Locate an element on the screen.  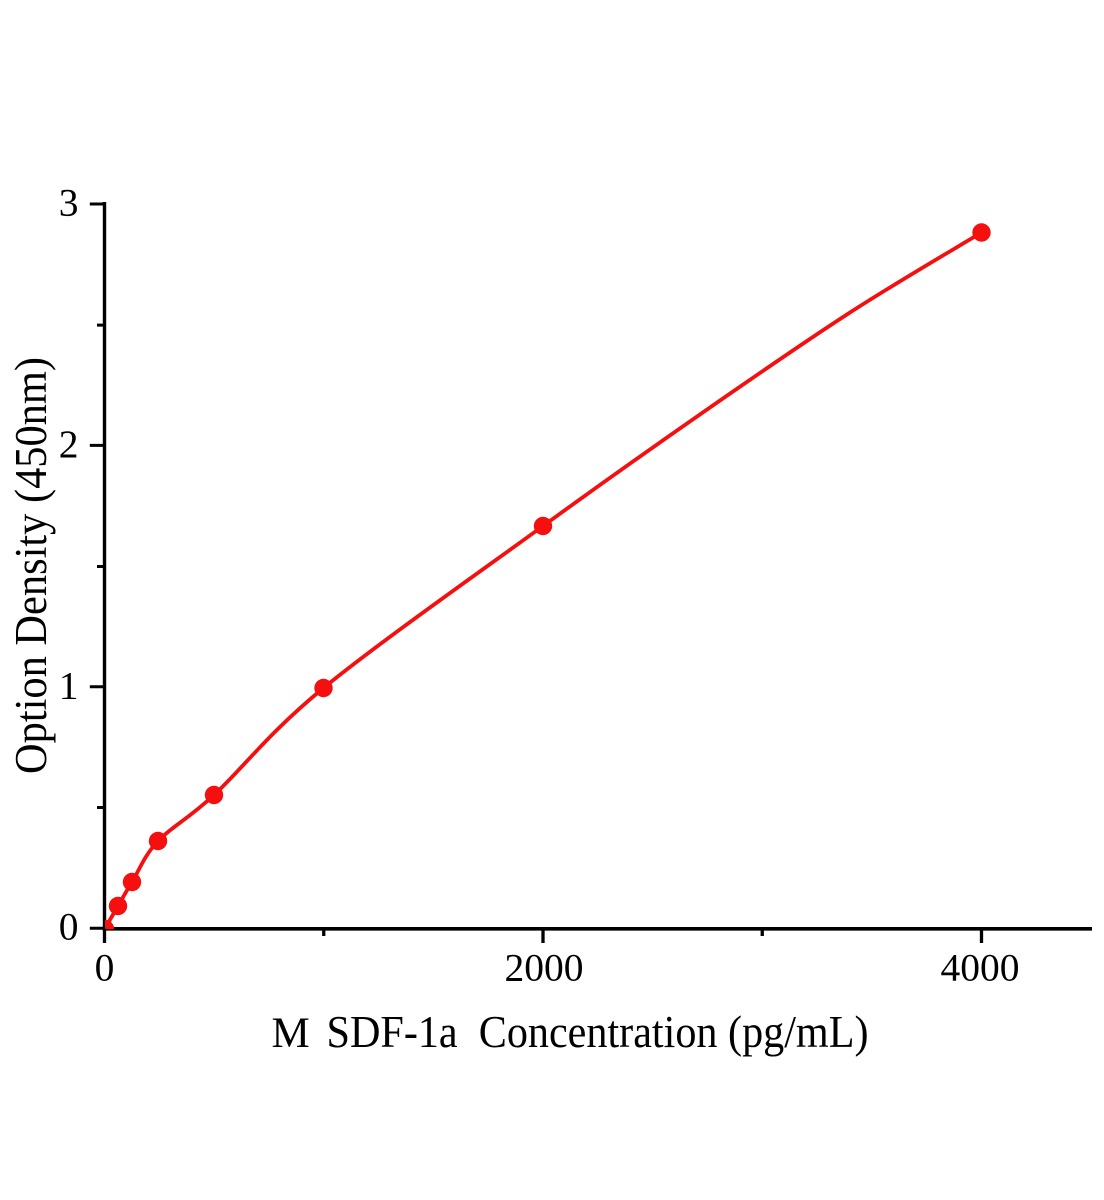
svg-text: 2 is located at coordinates (69, 444).